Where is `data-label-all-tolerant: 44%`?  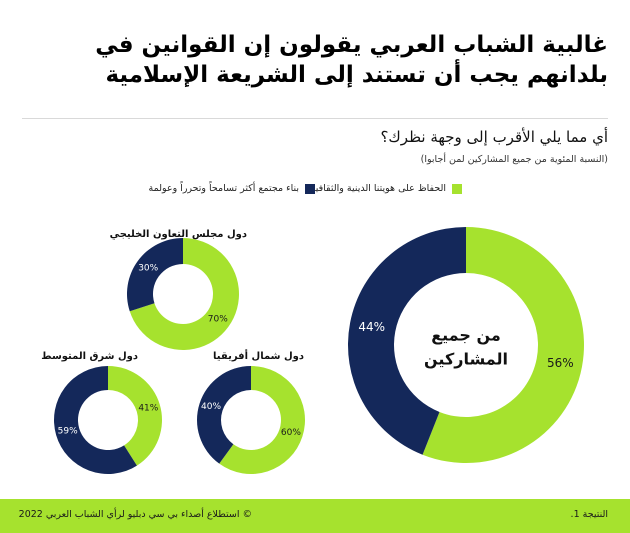 data-label-all-tolerant: 44% is located at coordinates (371, 327).